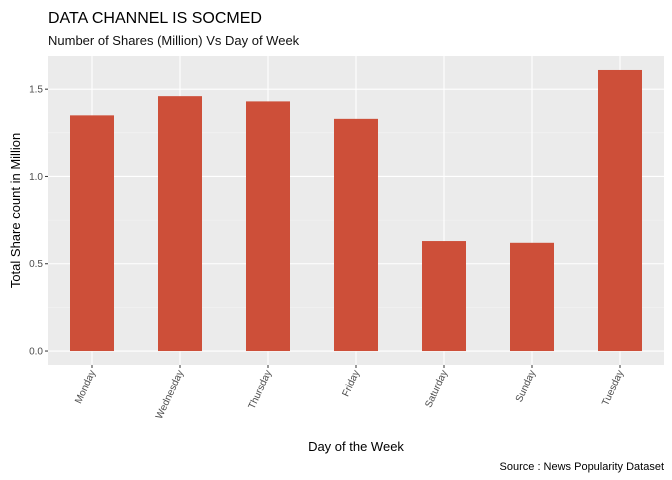 The height and width of the screenshot is (480, 672). I want to click on y-axis: 0.0 0.5 1.0 1.5, so click(38, 221).